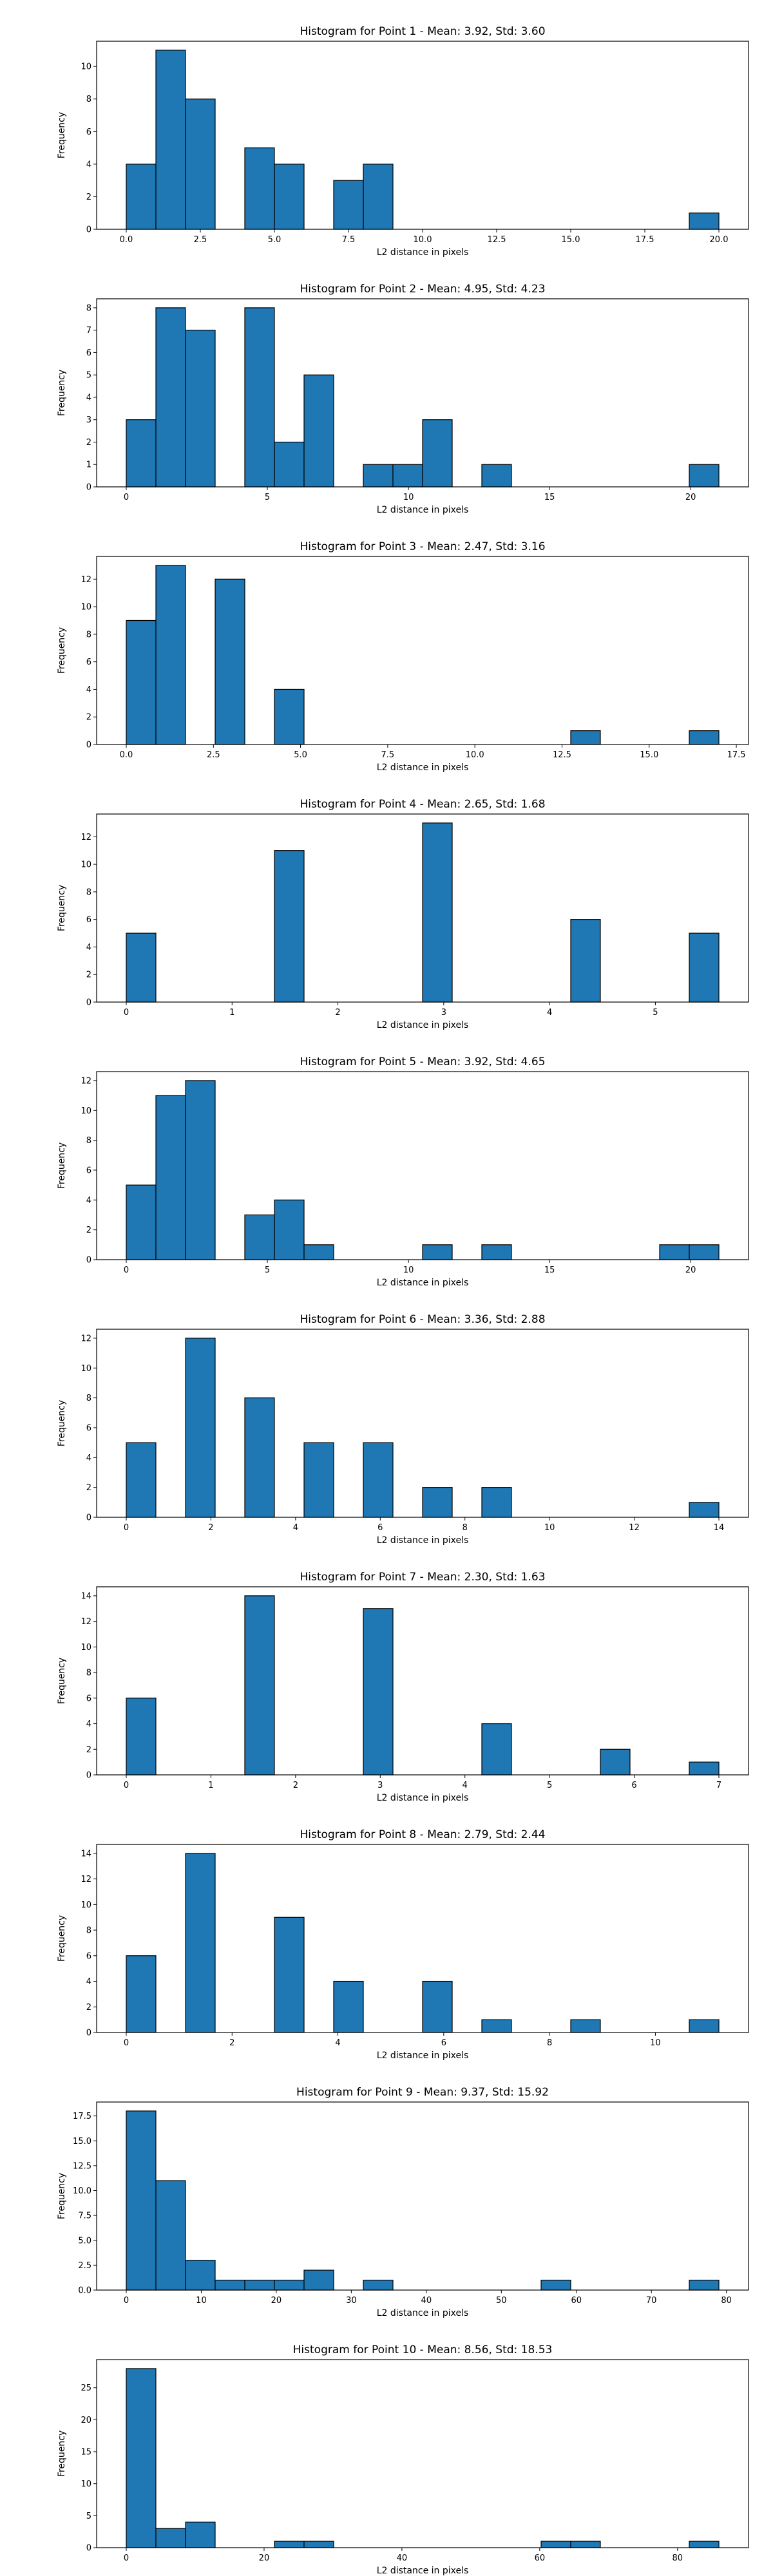 The width and height of the screenshot is (773, 2576). I want to click on x-tick-label: 1, so click(210, 1785).